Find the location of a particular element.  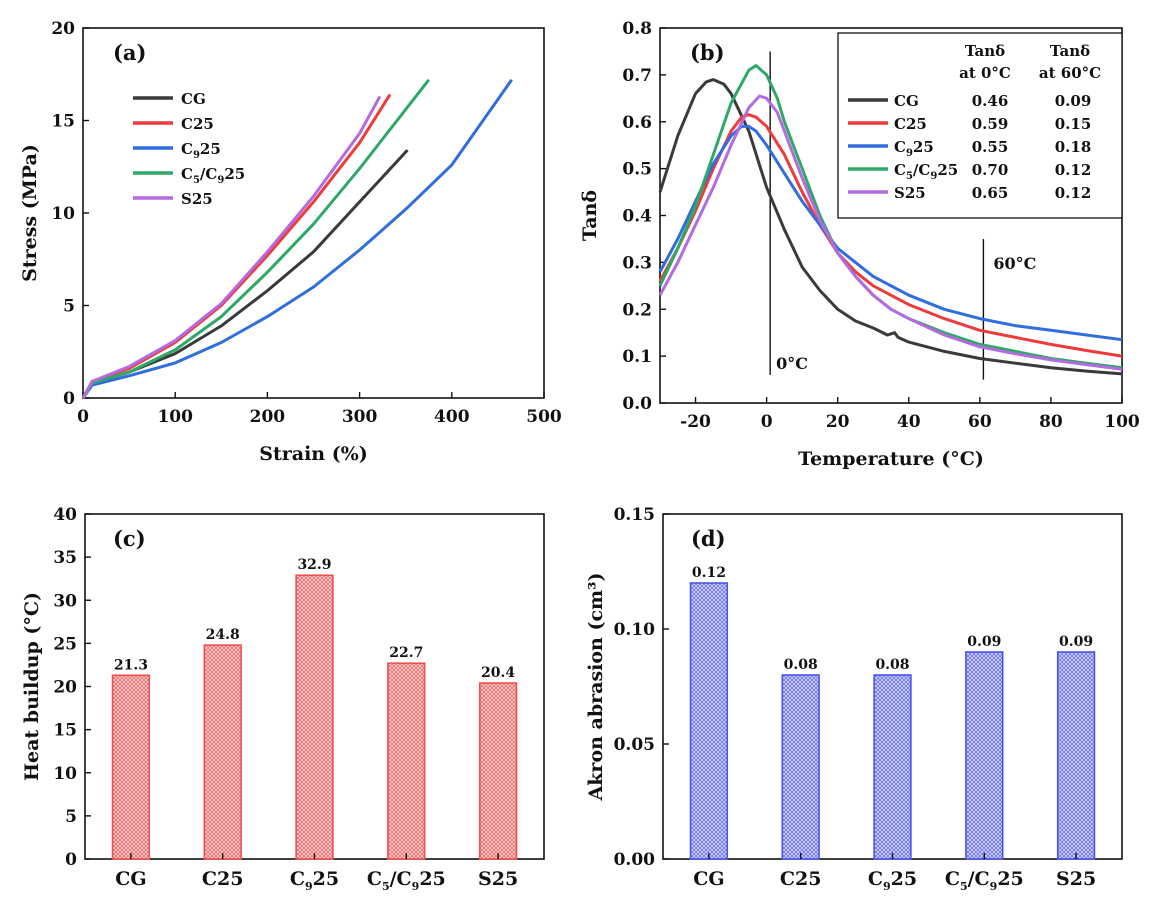

legend-value-0c: 0.46 is located at coordinates (990, 101).